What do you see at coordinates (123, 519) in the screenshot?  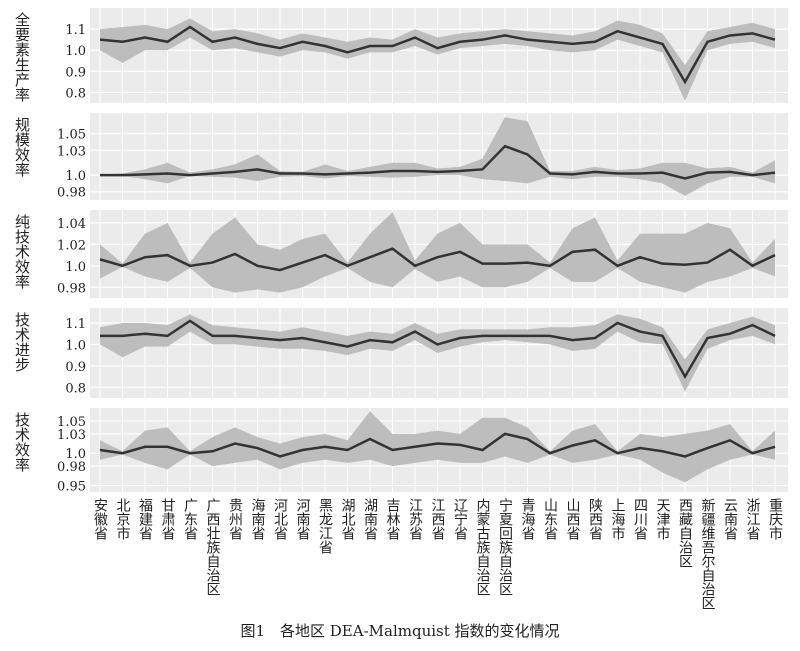 I see `x-tick-label: 北京市` at bounding box center [123, 519].